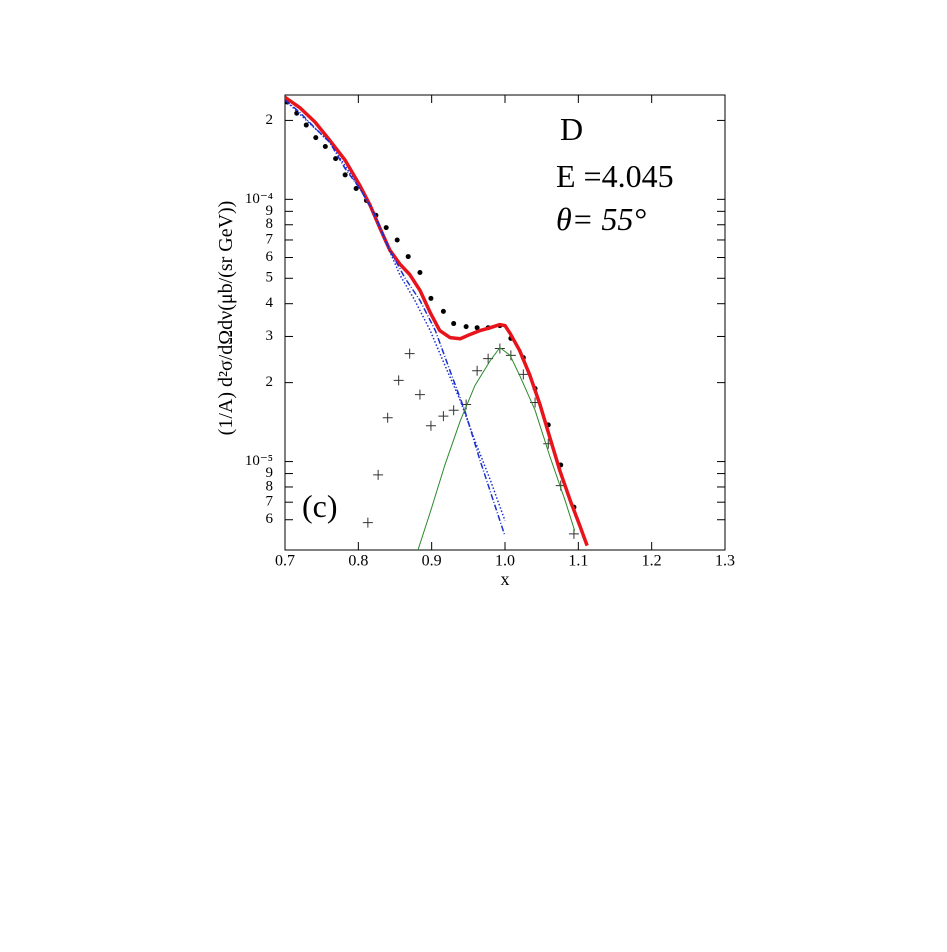 Image resolution: width=947 pixels, height=952 pixels. What do you see at coordinates (259, 461) in the screenshot?
I see `y-tick-label: 10⁻⁵` at bounding box center [259, 461].